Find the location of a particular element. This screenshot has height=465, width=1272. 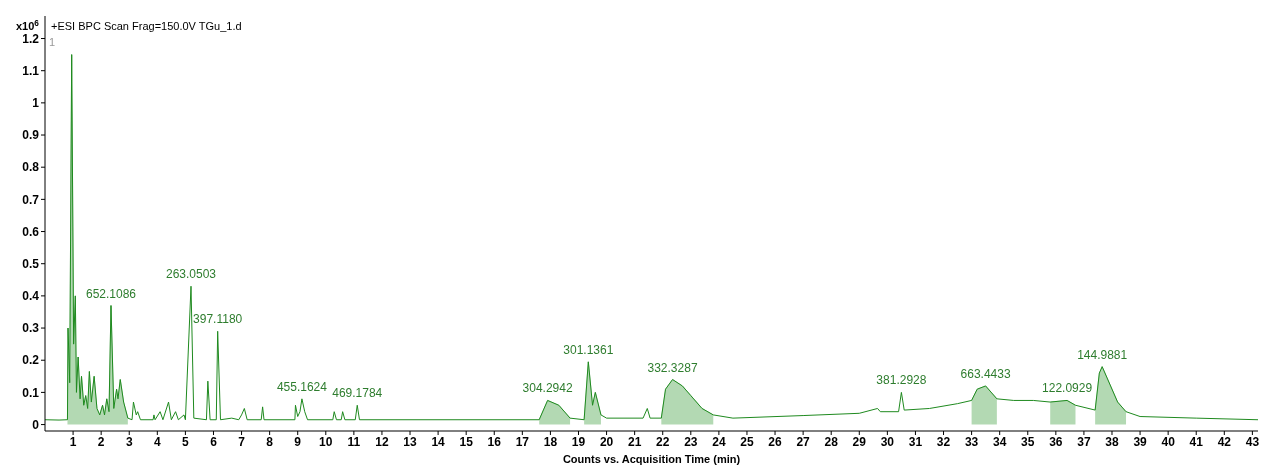

x-tick-label: 22 is located at coordinates (663, 441).